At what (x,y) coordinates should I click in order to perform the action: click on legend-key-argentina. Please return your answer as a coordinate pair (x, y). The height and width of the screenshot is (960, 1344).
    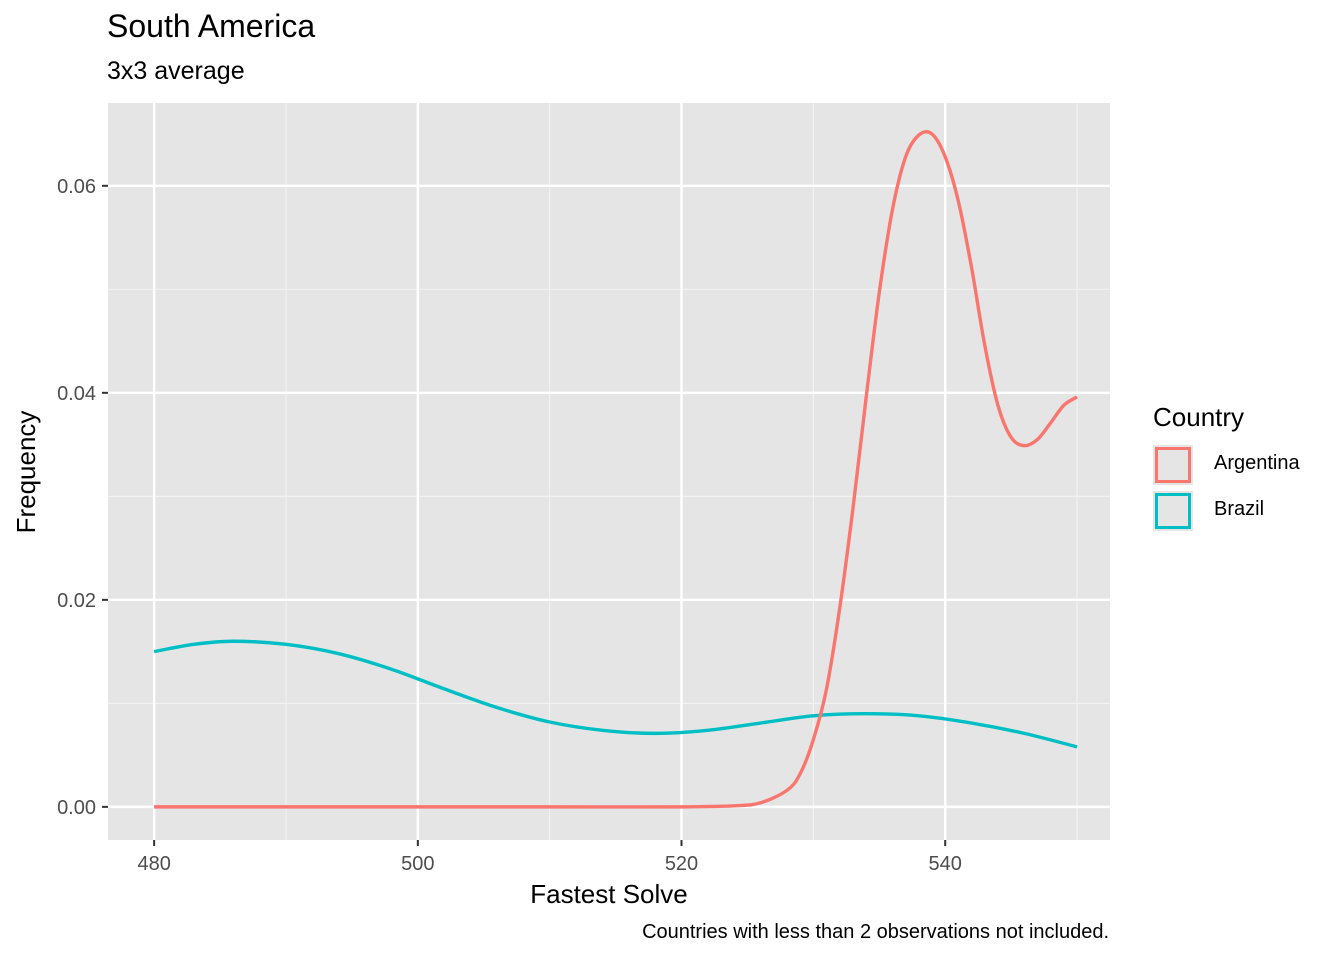
    Looking at the image, I should click on (1173, 465).